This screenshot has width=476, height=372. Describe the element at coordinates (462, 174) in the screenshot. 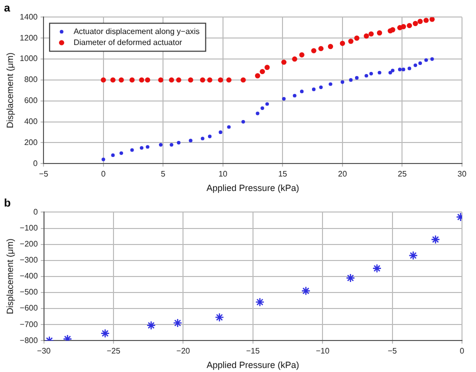

I see `x-tick-label: 30` at that location.